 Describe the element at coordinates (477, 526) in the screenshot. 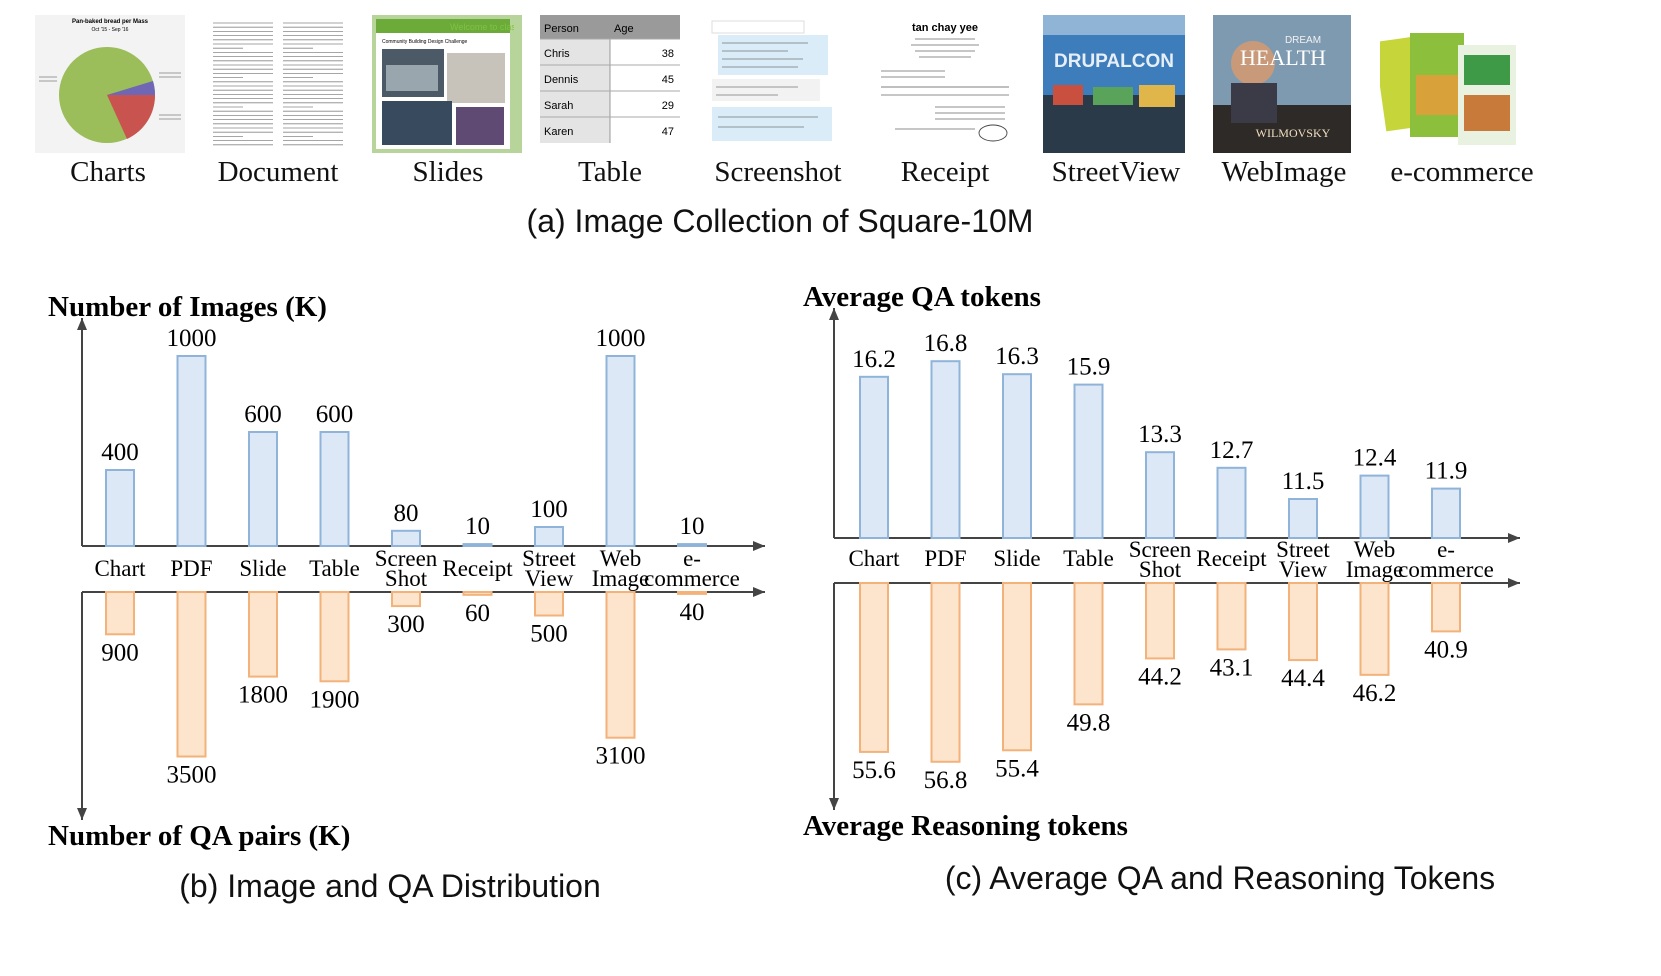

I see `data-label-up: 10` at that location.